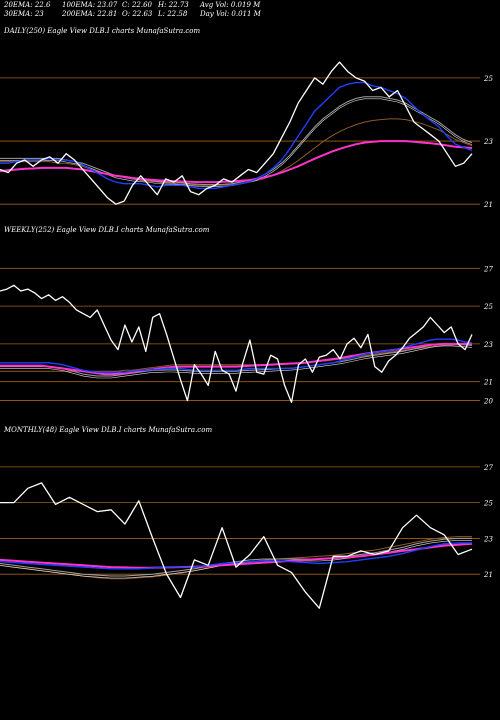  I want to click on monthly-y-tick-label: 25, so click(488, 504).